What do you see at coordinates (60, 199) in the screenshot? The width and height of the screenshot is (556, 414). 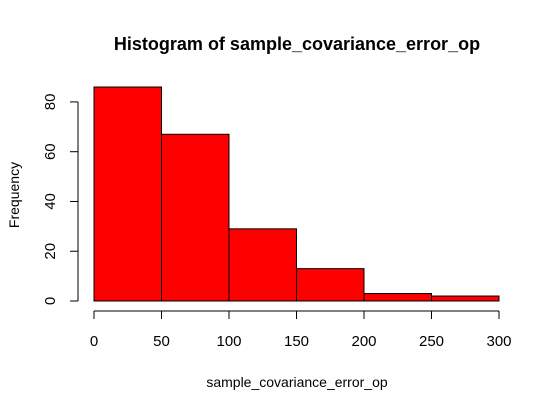 I see `y-axis: 0 20 40 60 80` at bounding box center [60, 199].